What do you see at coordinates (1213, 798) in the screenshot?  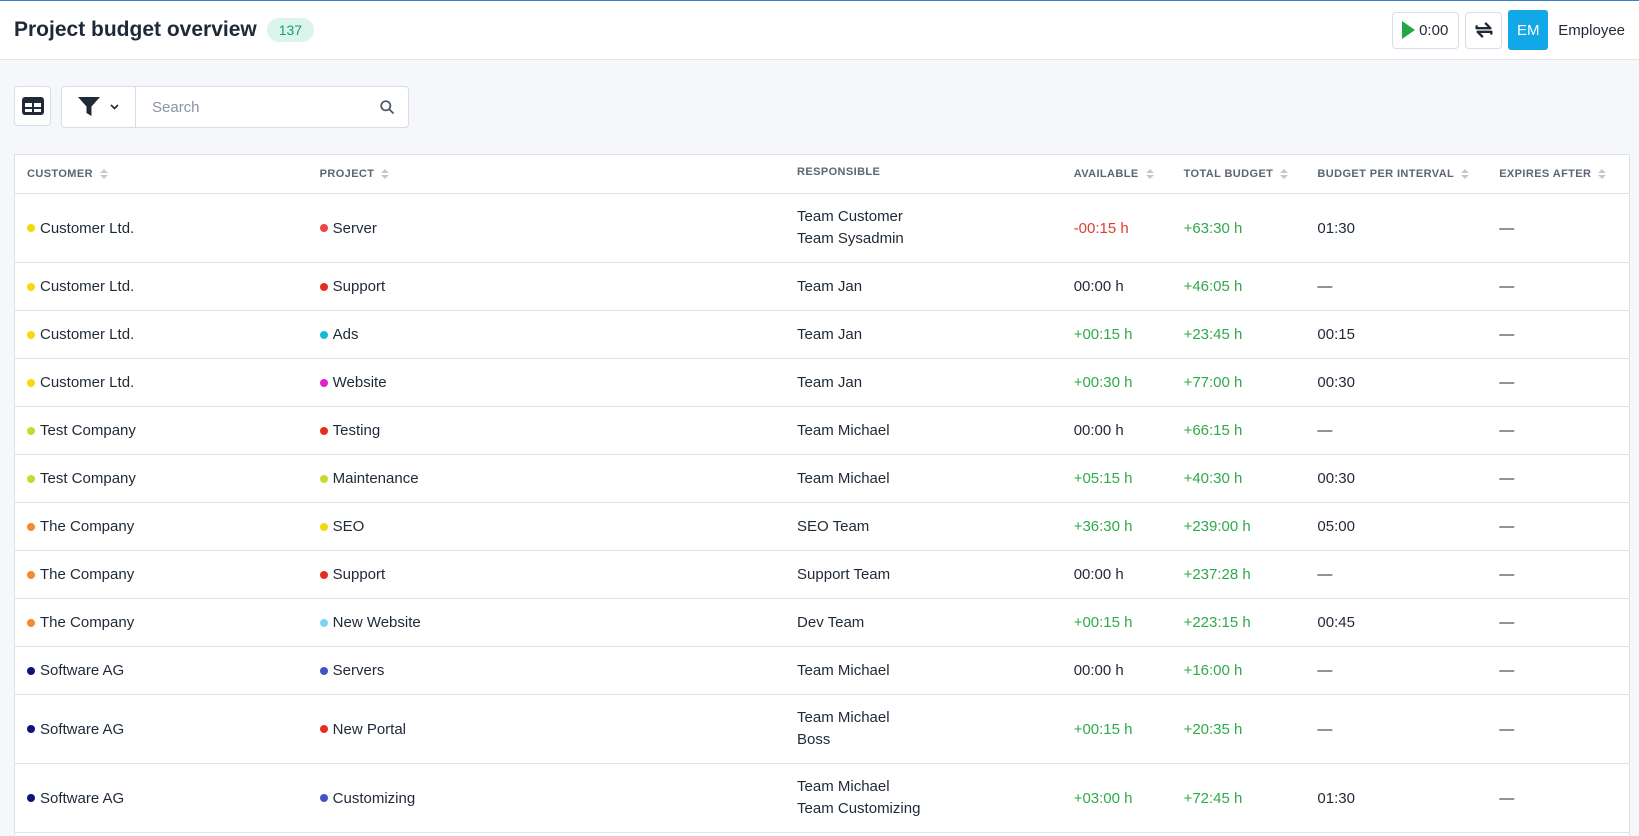 I see `total-budget-cell: +72:45 h` at bounding box center [1213, 798].